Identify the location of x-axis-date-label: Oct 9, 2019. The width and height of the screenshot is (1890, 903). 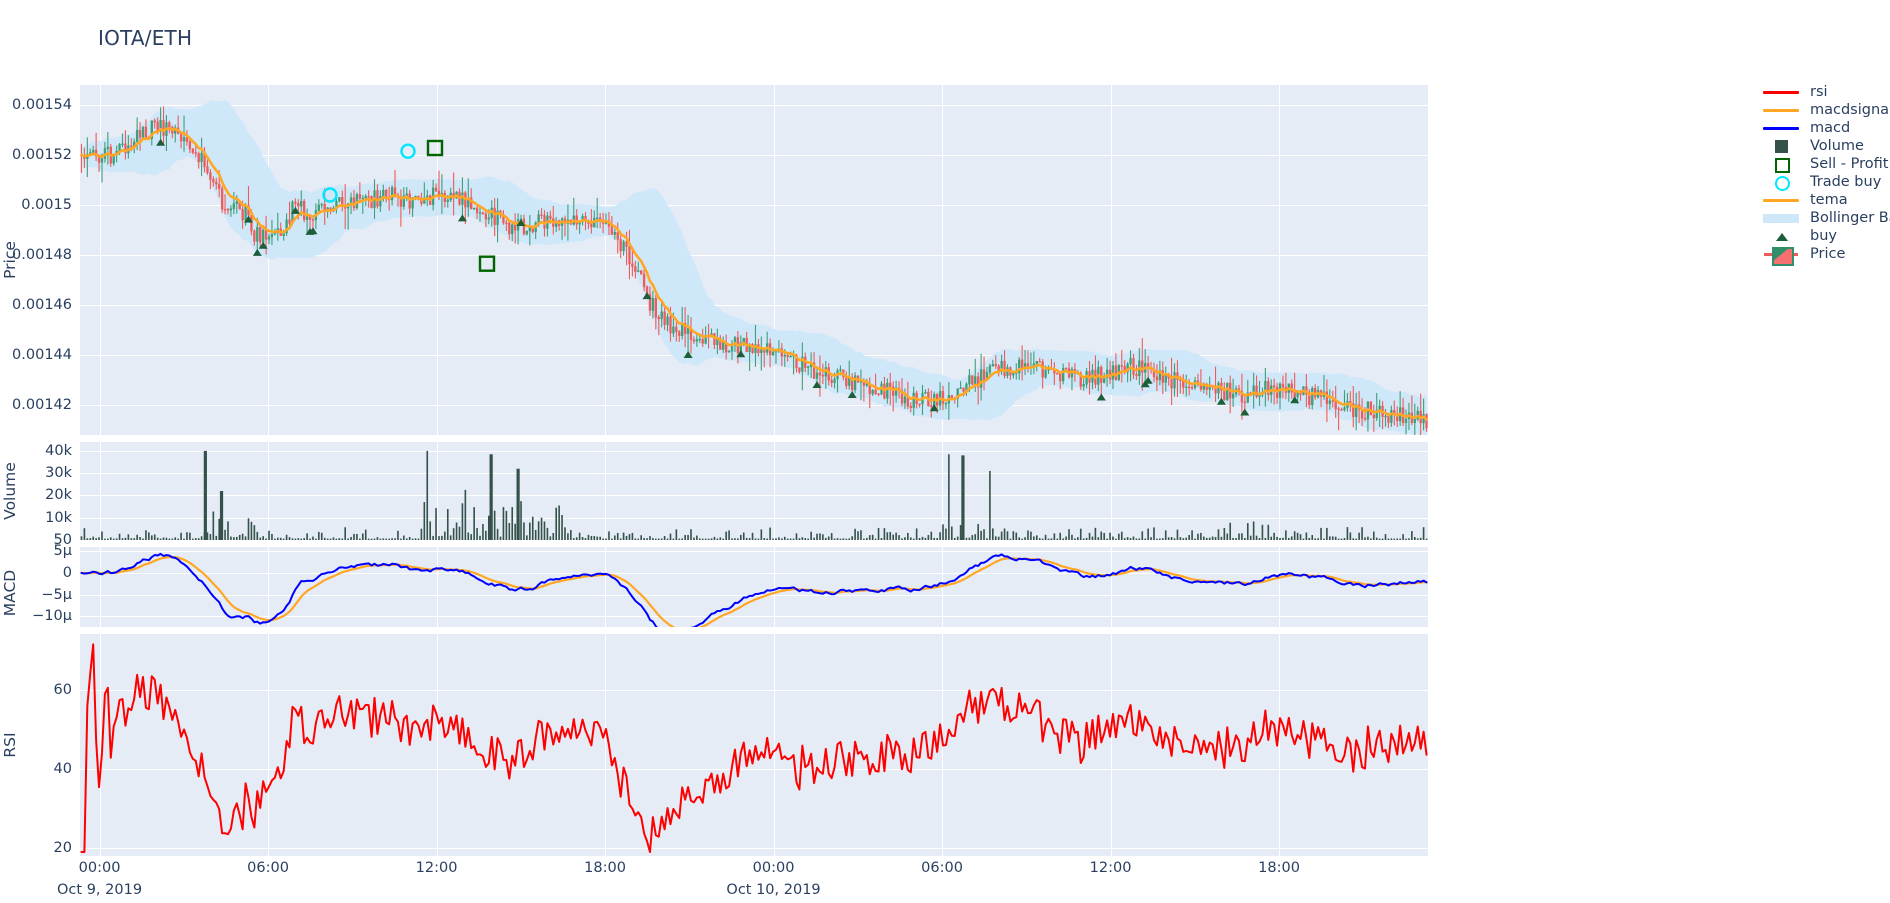
(100, 890).